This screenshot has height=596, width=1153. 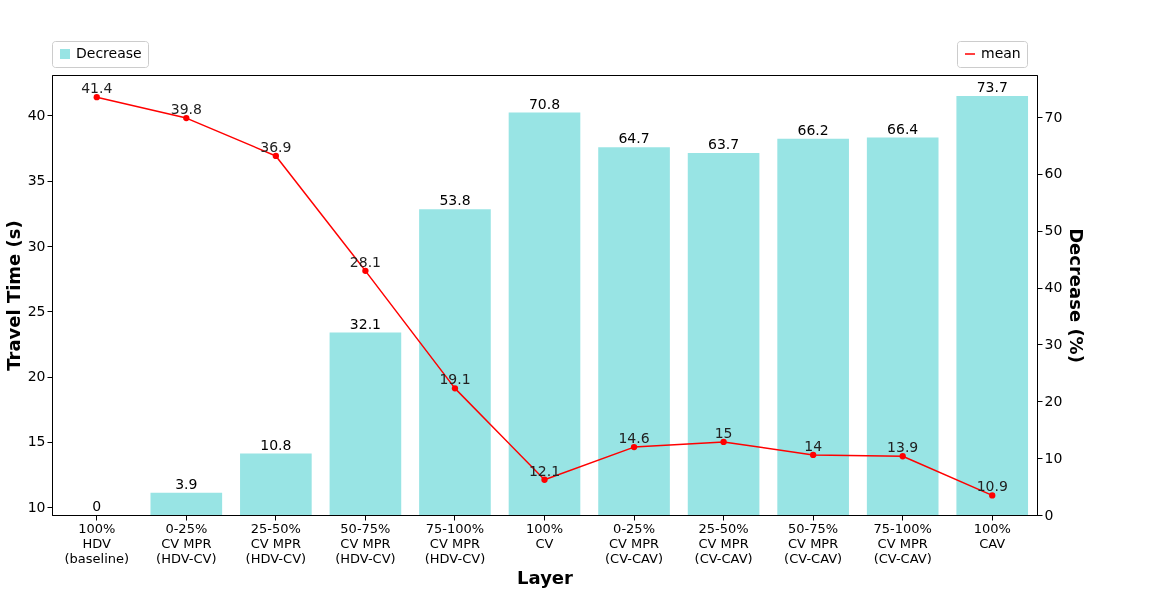 What do you see at coordinates (634, 138) in the screenshot?
I see `data-label: 64.7` at bounding box center [634, 138].